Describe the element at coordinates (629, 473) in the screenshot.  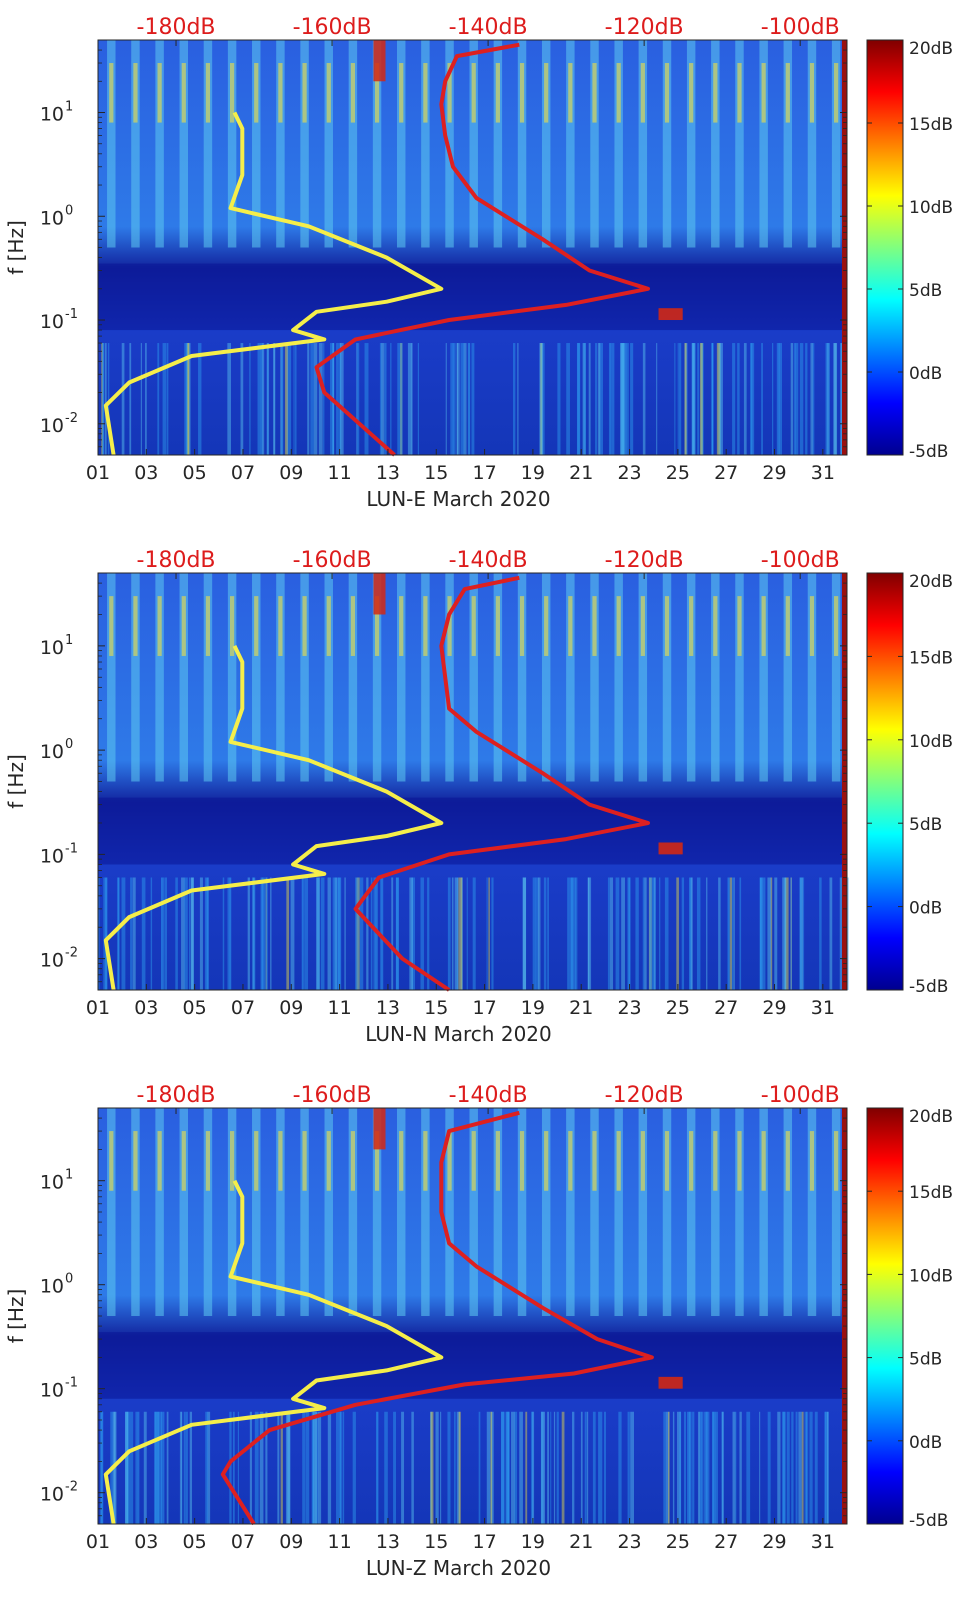
I see `x-tick-label: 23` at that location.